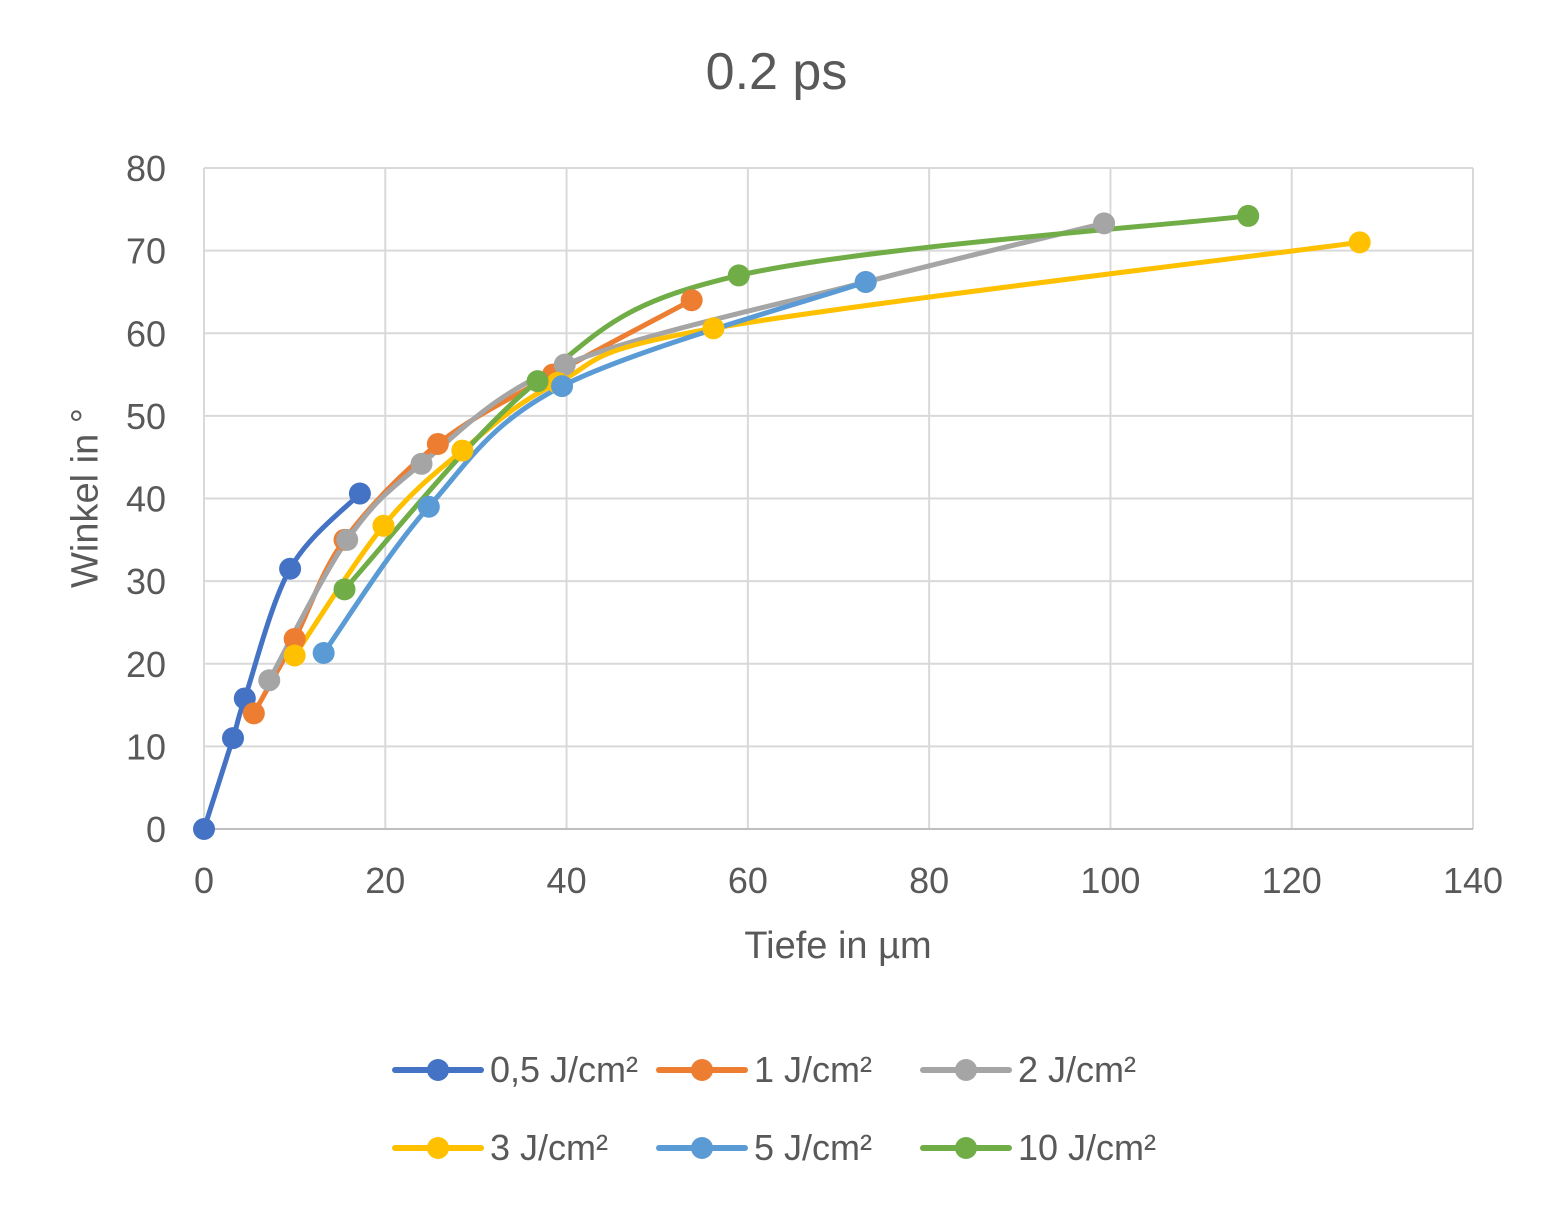  Describe the element at coordinates (146, 664) in the screenshot. I see `y-tick-label: 20` at that location.